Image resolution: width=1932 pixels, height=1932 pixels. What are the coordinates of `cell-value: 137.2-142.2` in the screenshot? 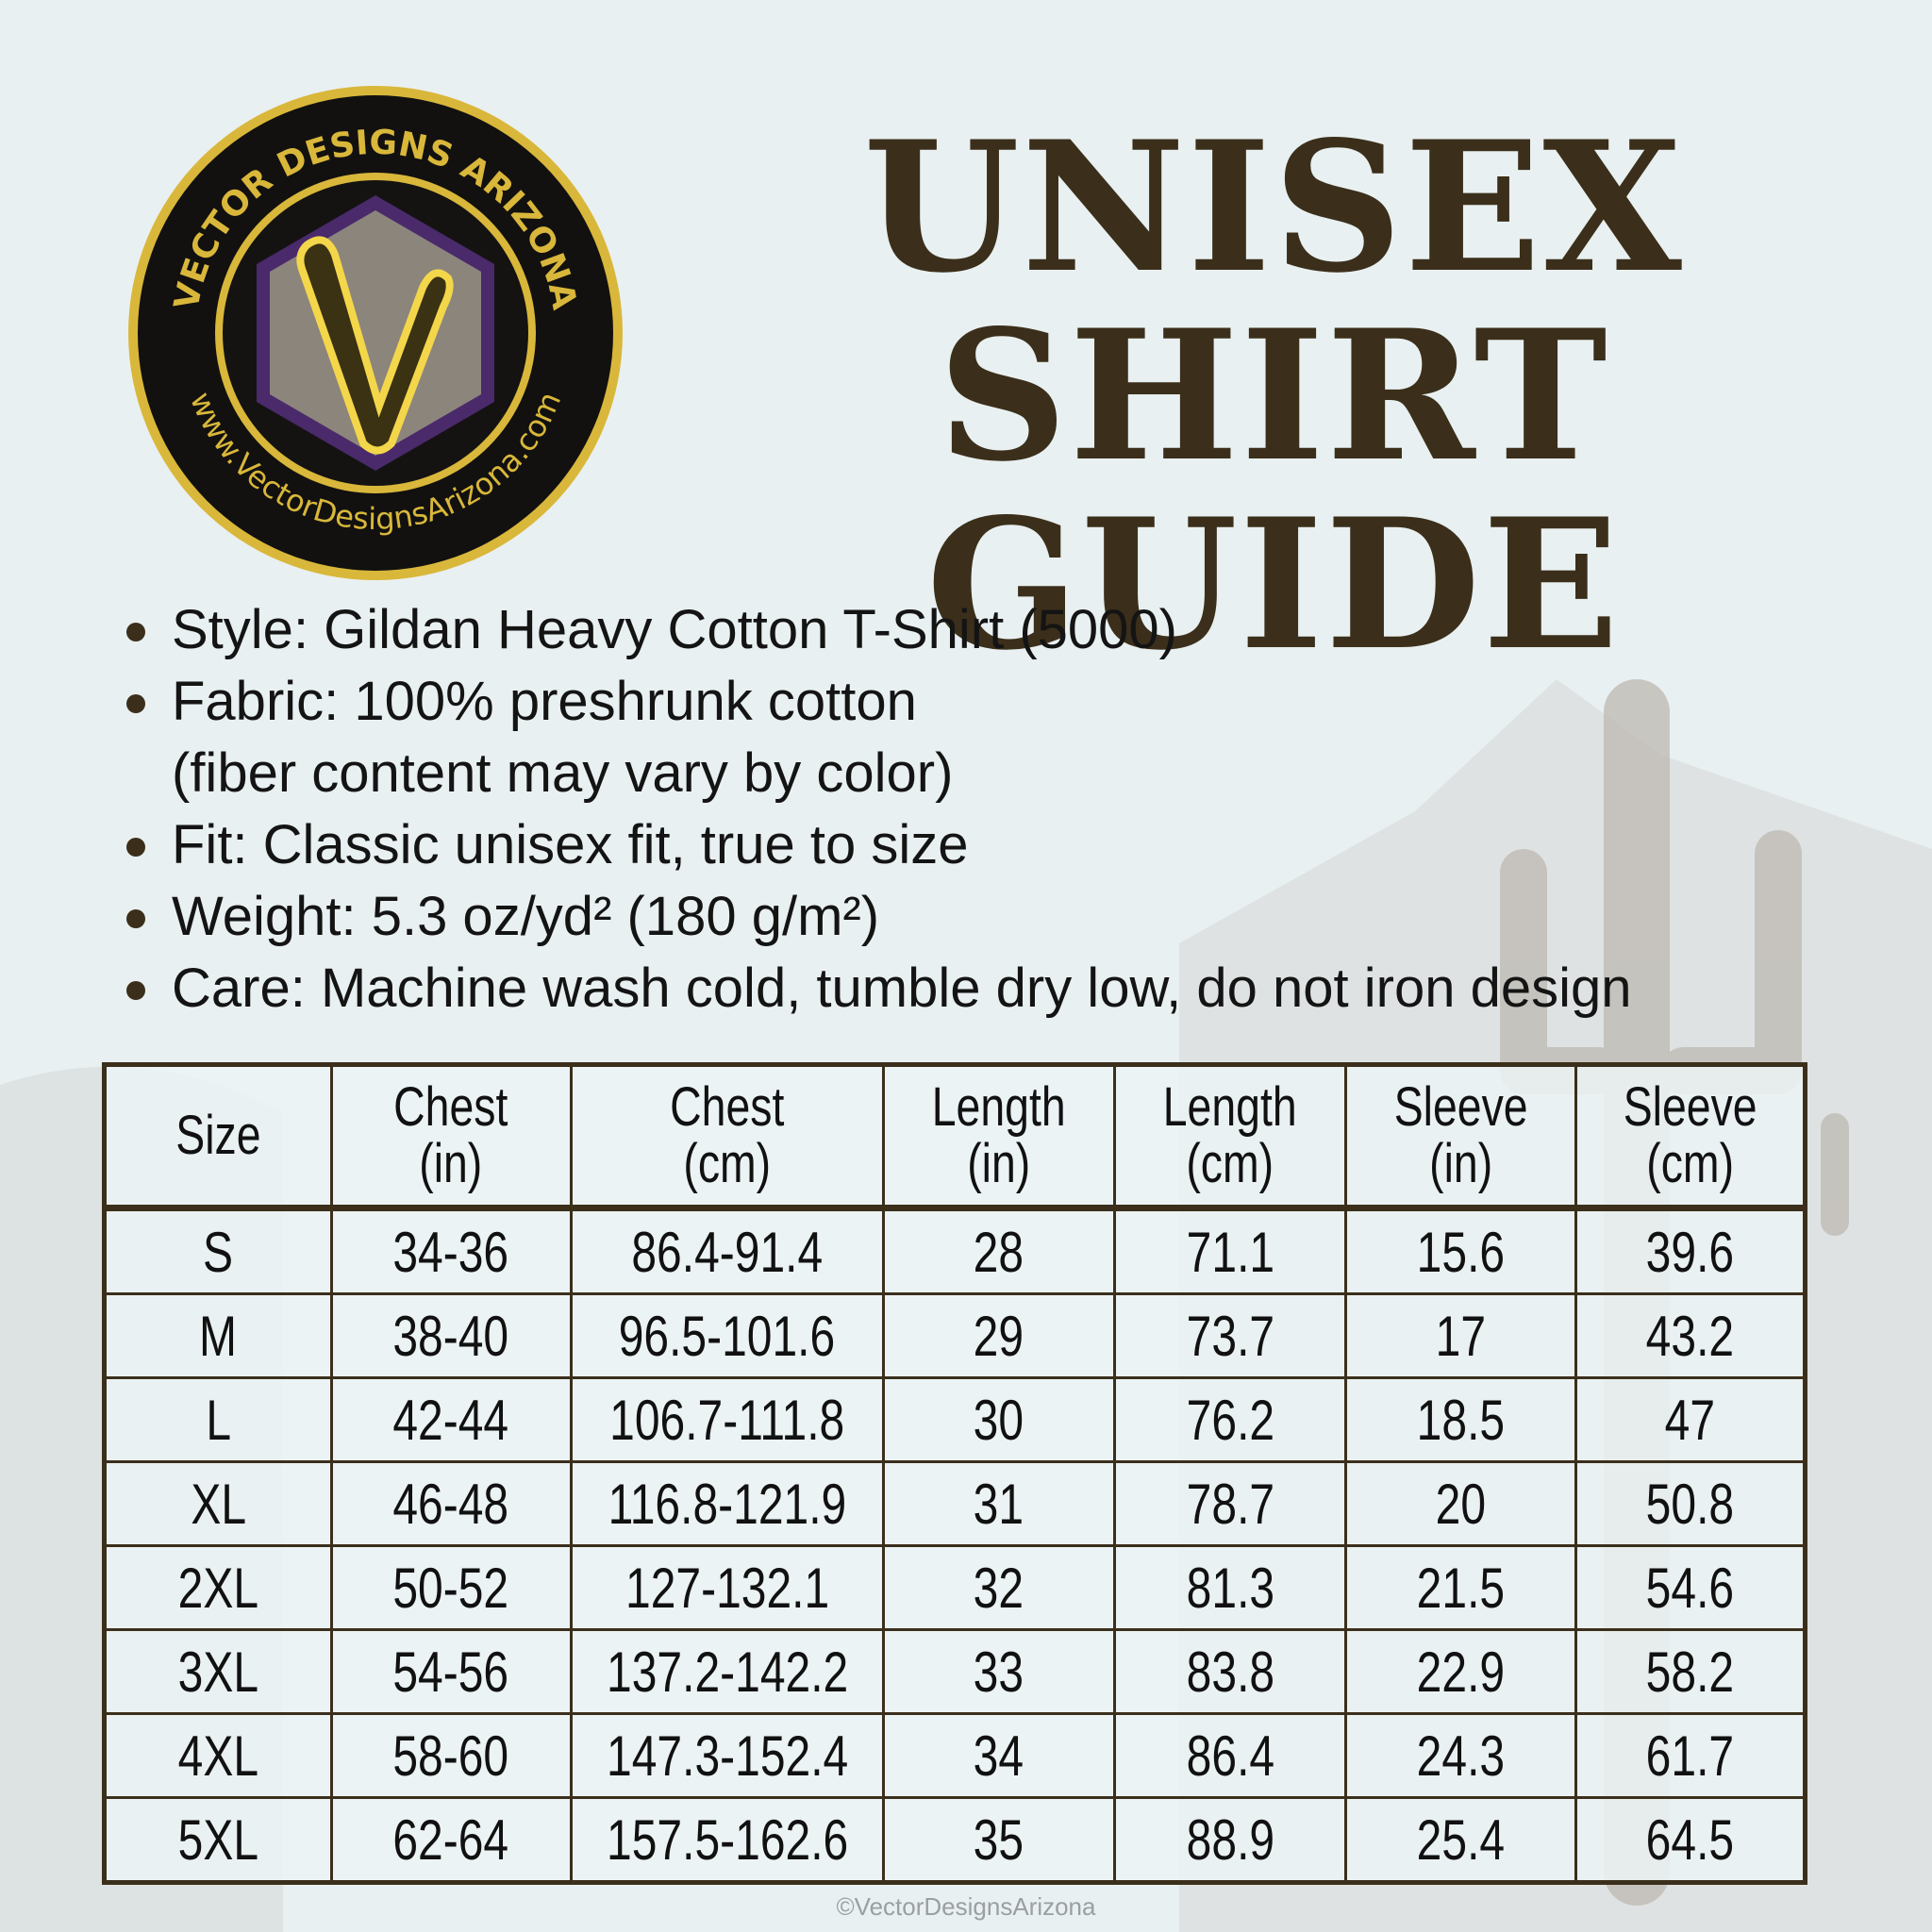 It's located at (727, 1672).